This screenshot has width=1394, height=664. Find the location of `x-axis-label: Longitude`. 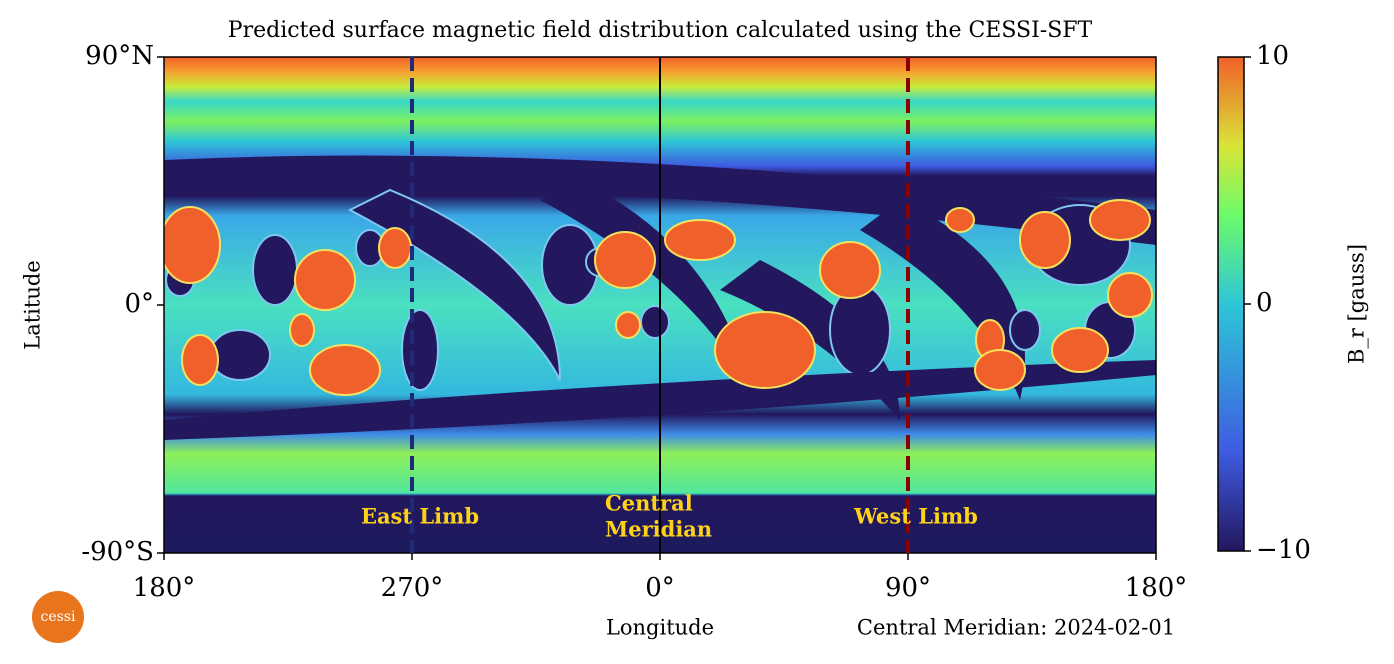

x-axis-label: Longitude is located at coordinates (660, 628).